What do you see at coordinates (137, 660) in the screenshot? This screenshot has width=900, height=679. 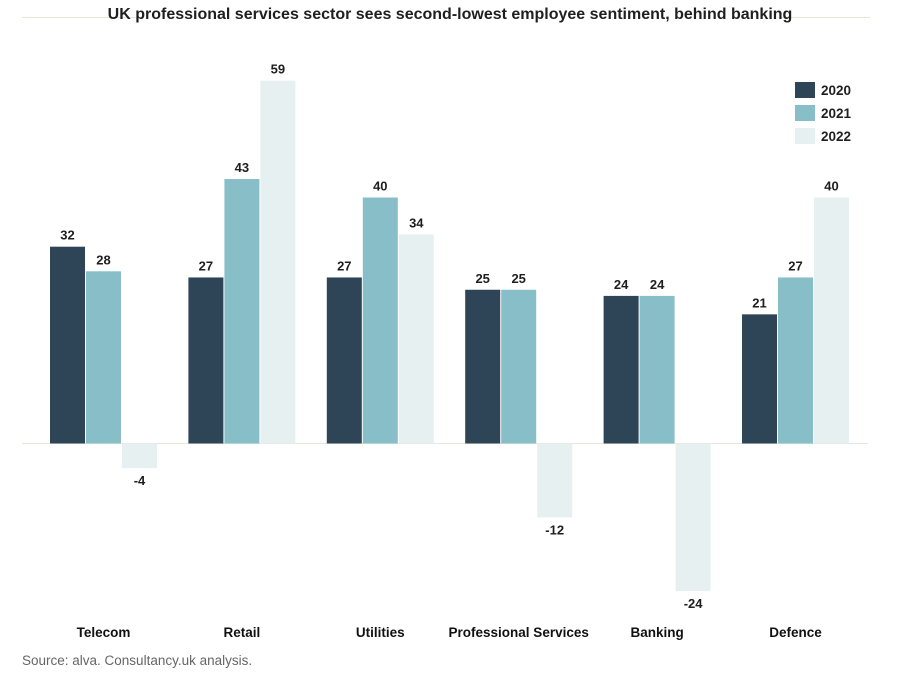 I see `source-note: Source: alva. Consultancy.uk analysis.` at bounding box center [137, 660].